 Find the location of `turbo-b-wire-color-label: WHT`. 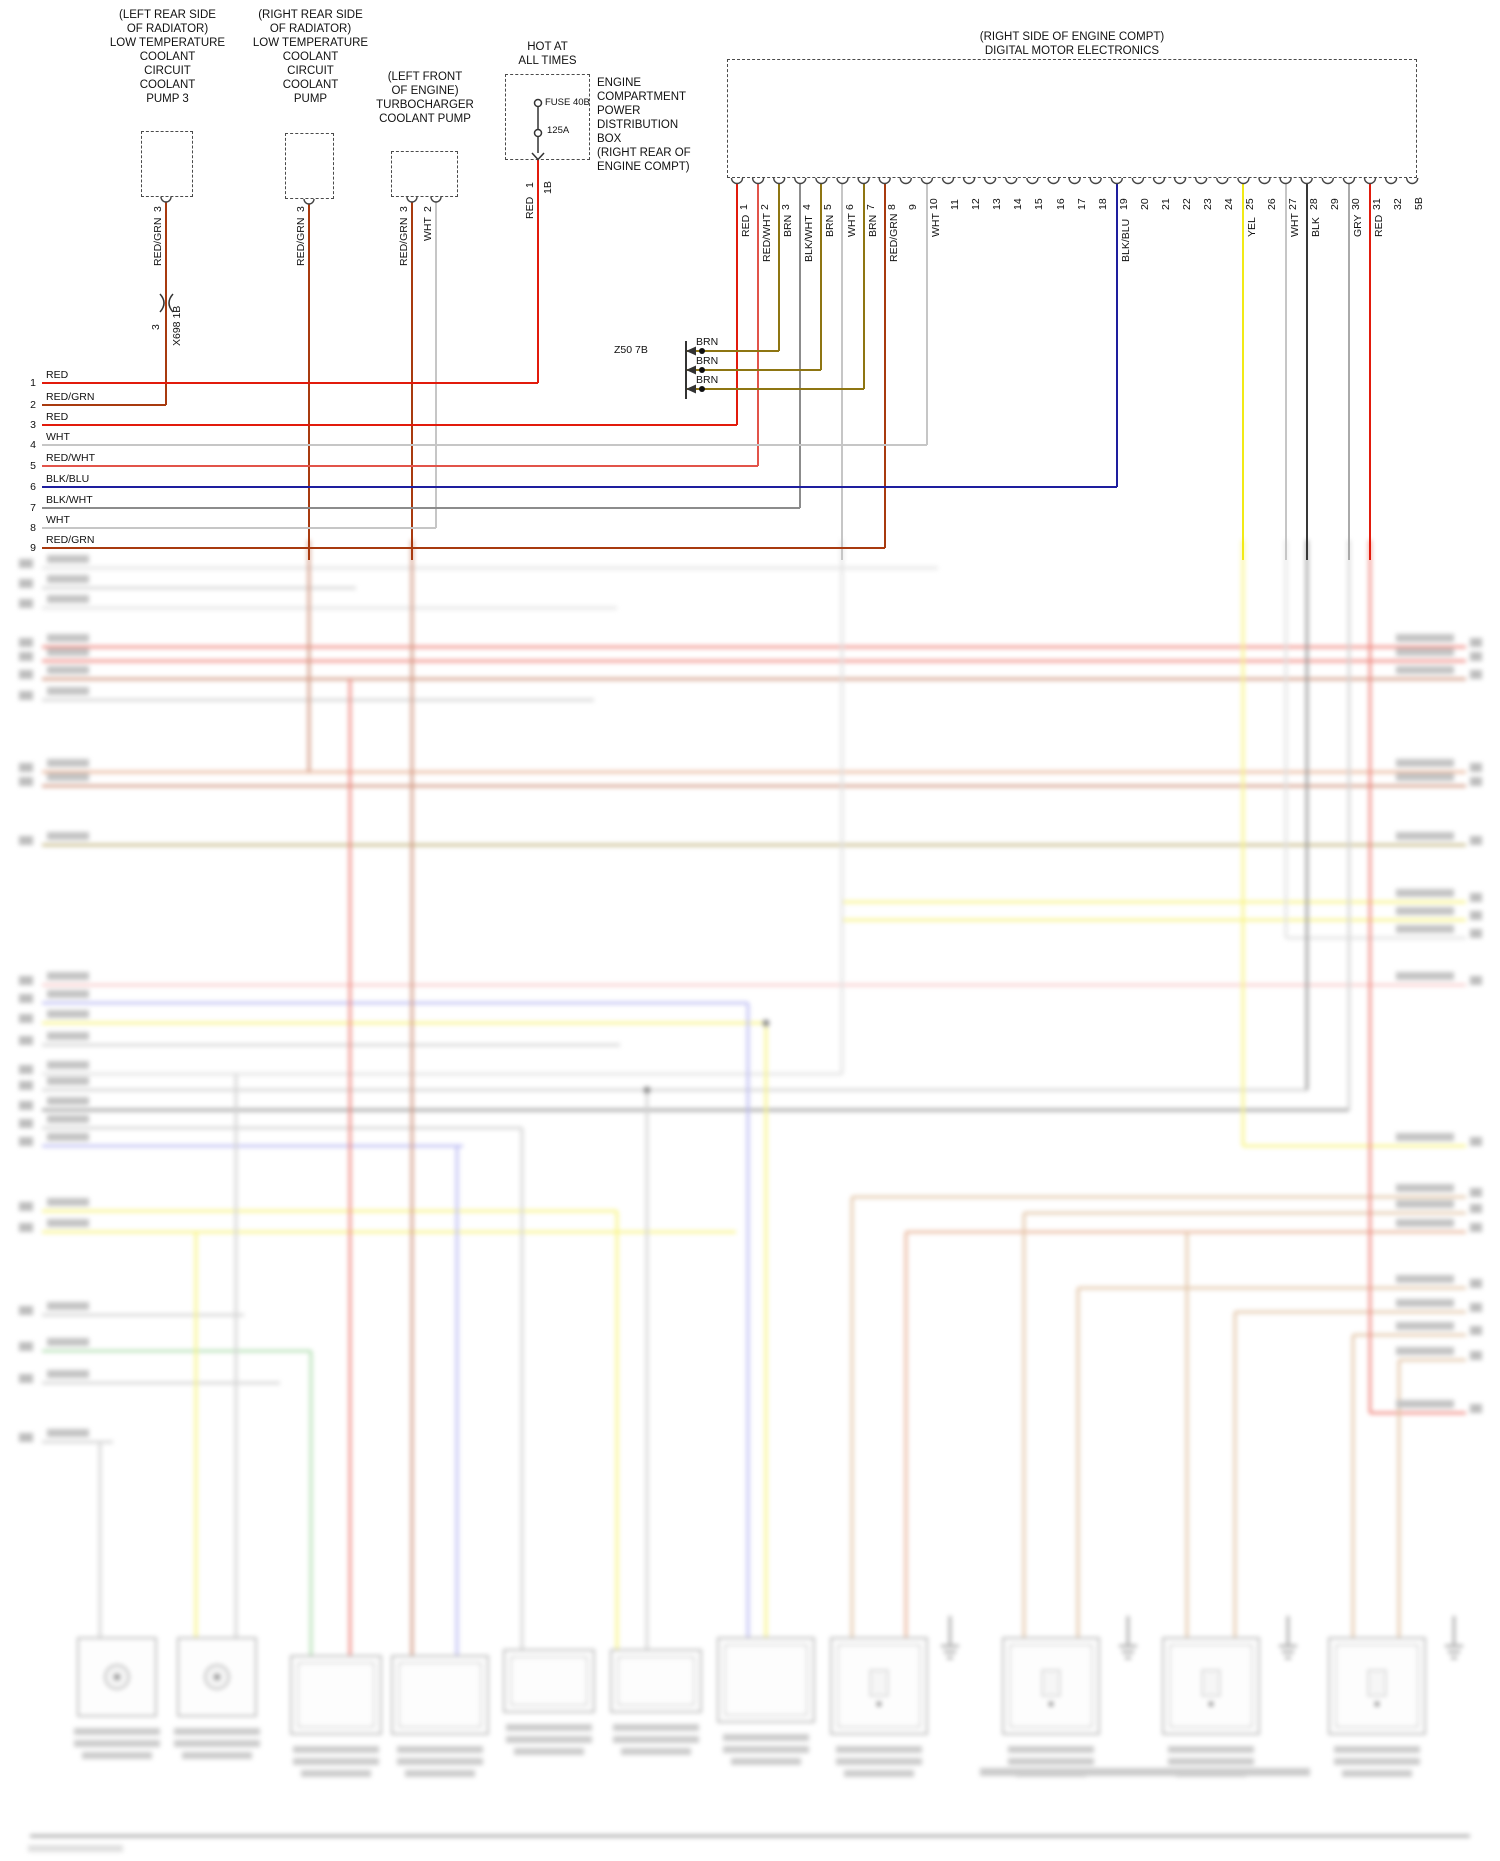

turbo-b-wire-color-label: WHT is located at coordinates (428, 229).